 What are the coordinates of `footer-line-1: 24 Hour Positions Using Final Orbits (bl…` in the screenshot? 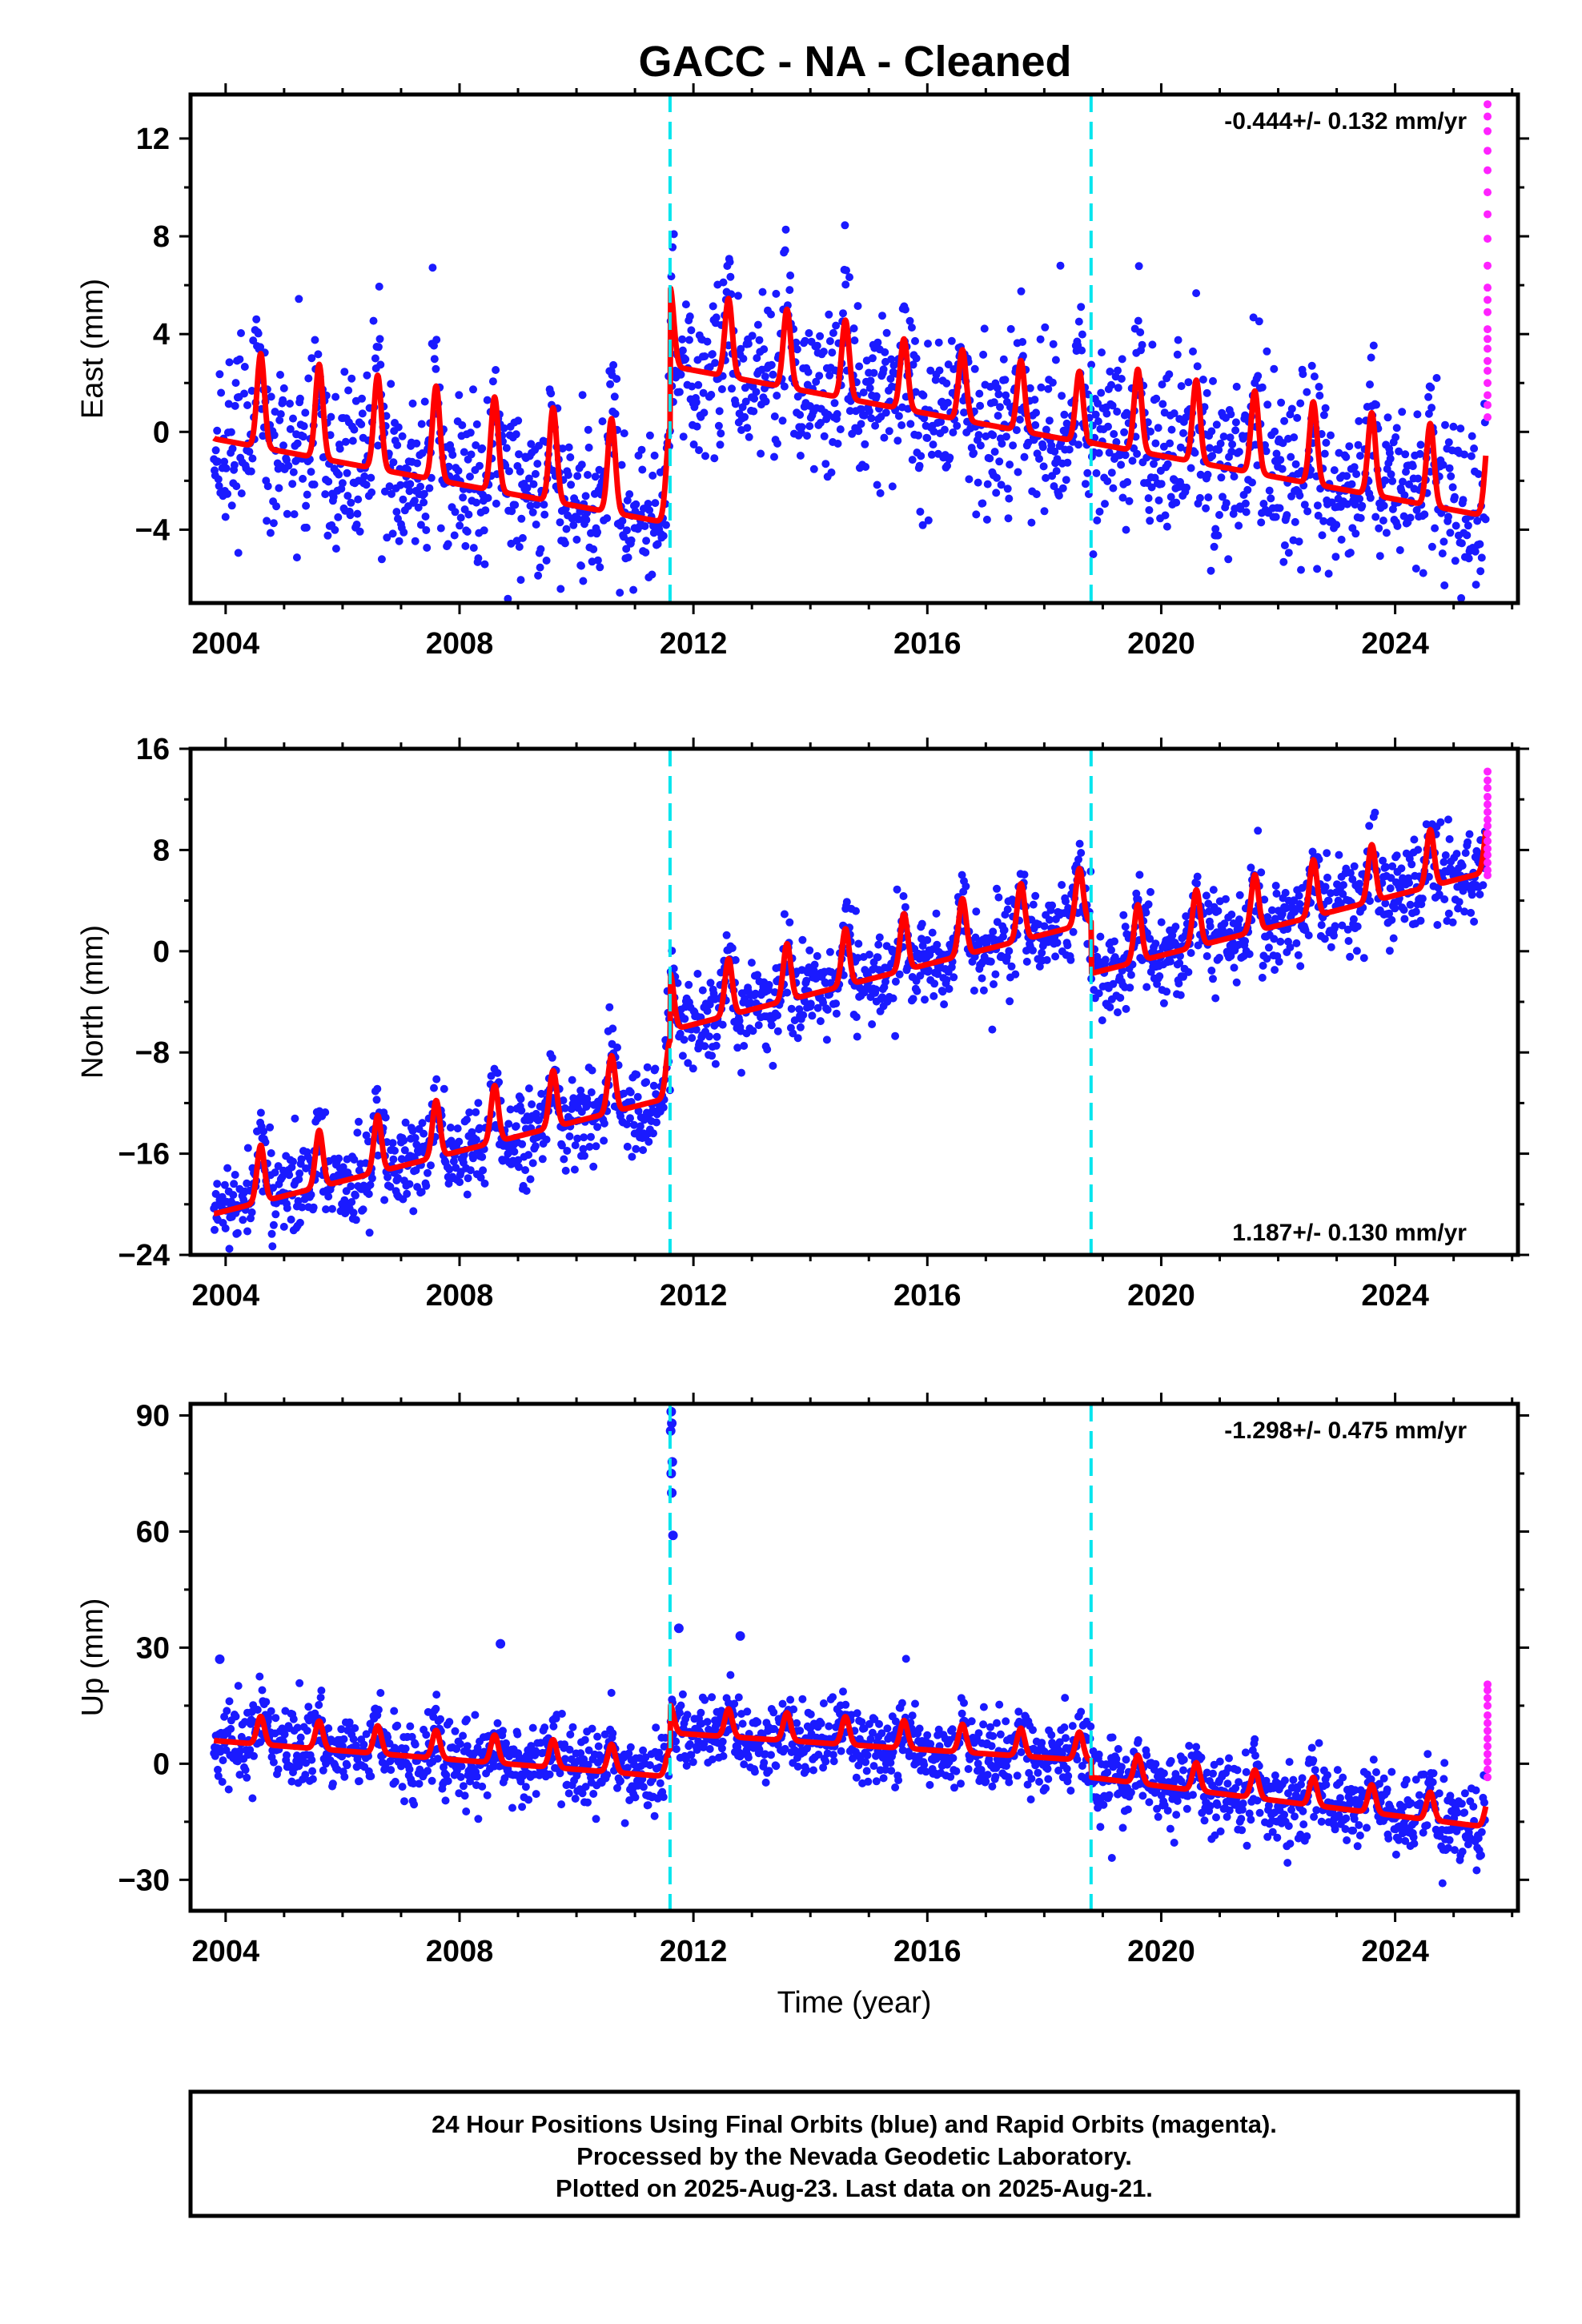 It's located at (854, 2124).